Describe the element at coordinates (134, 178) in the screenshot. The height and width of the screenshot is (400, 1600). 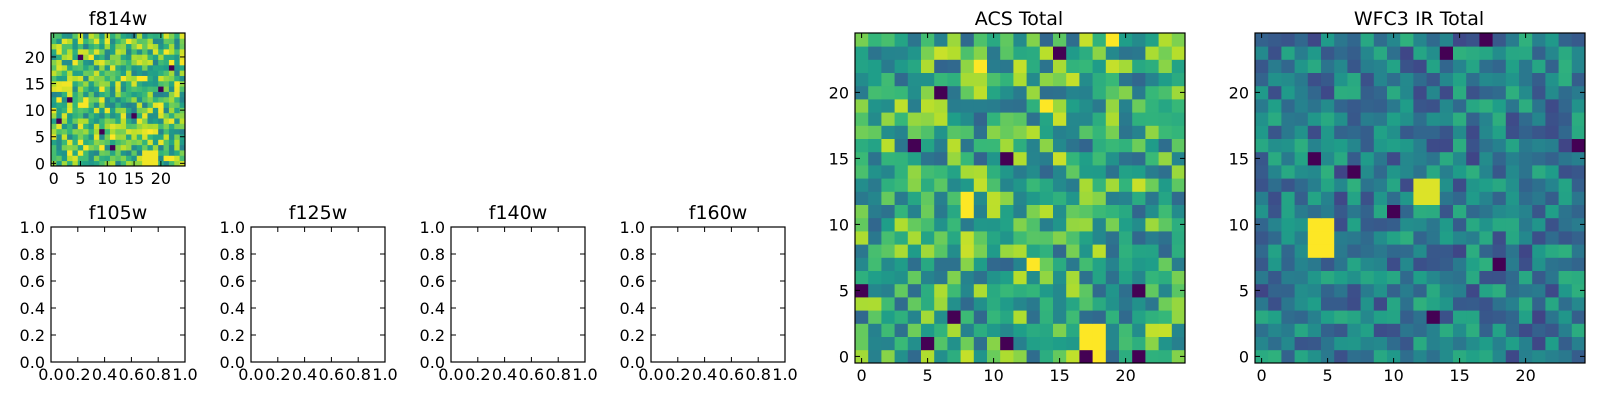
I see `x-tick-label: 15` at that location.